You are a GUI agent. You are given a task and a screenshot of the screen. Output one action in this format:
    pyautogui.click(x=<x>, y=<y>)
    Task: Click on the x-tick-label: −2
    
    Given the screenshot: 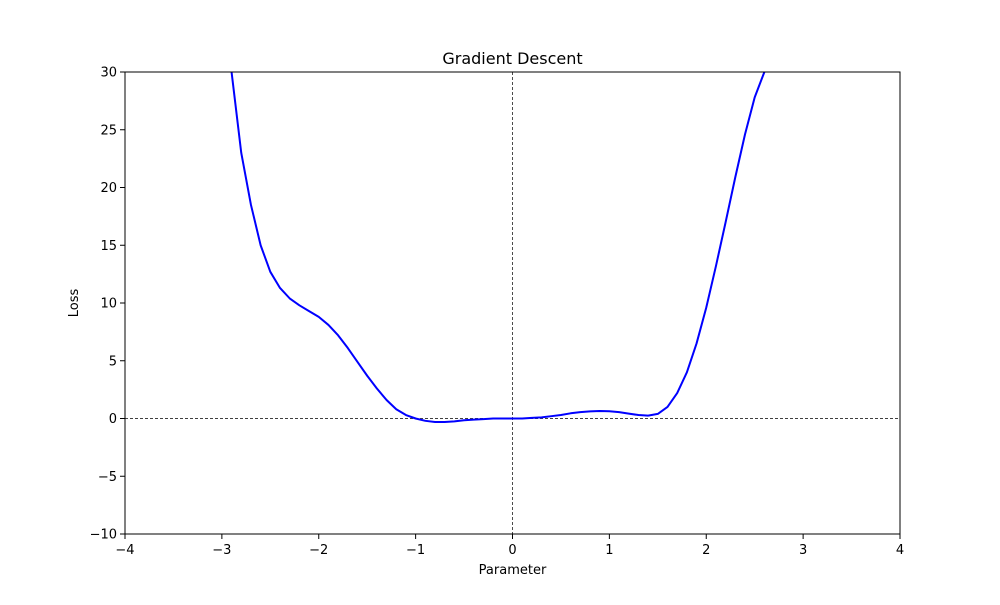 What is the action you would take?
    pyautogui.click(x=318, y=550)
    